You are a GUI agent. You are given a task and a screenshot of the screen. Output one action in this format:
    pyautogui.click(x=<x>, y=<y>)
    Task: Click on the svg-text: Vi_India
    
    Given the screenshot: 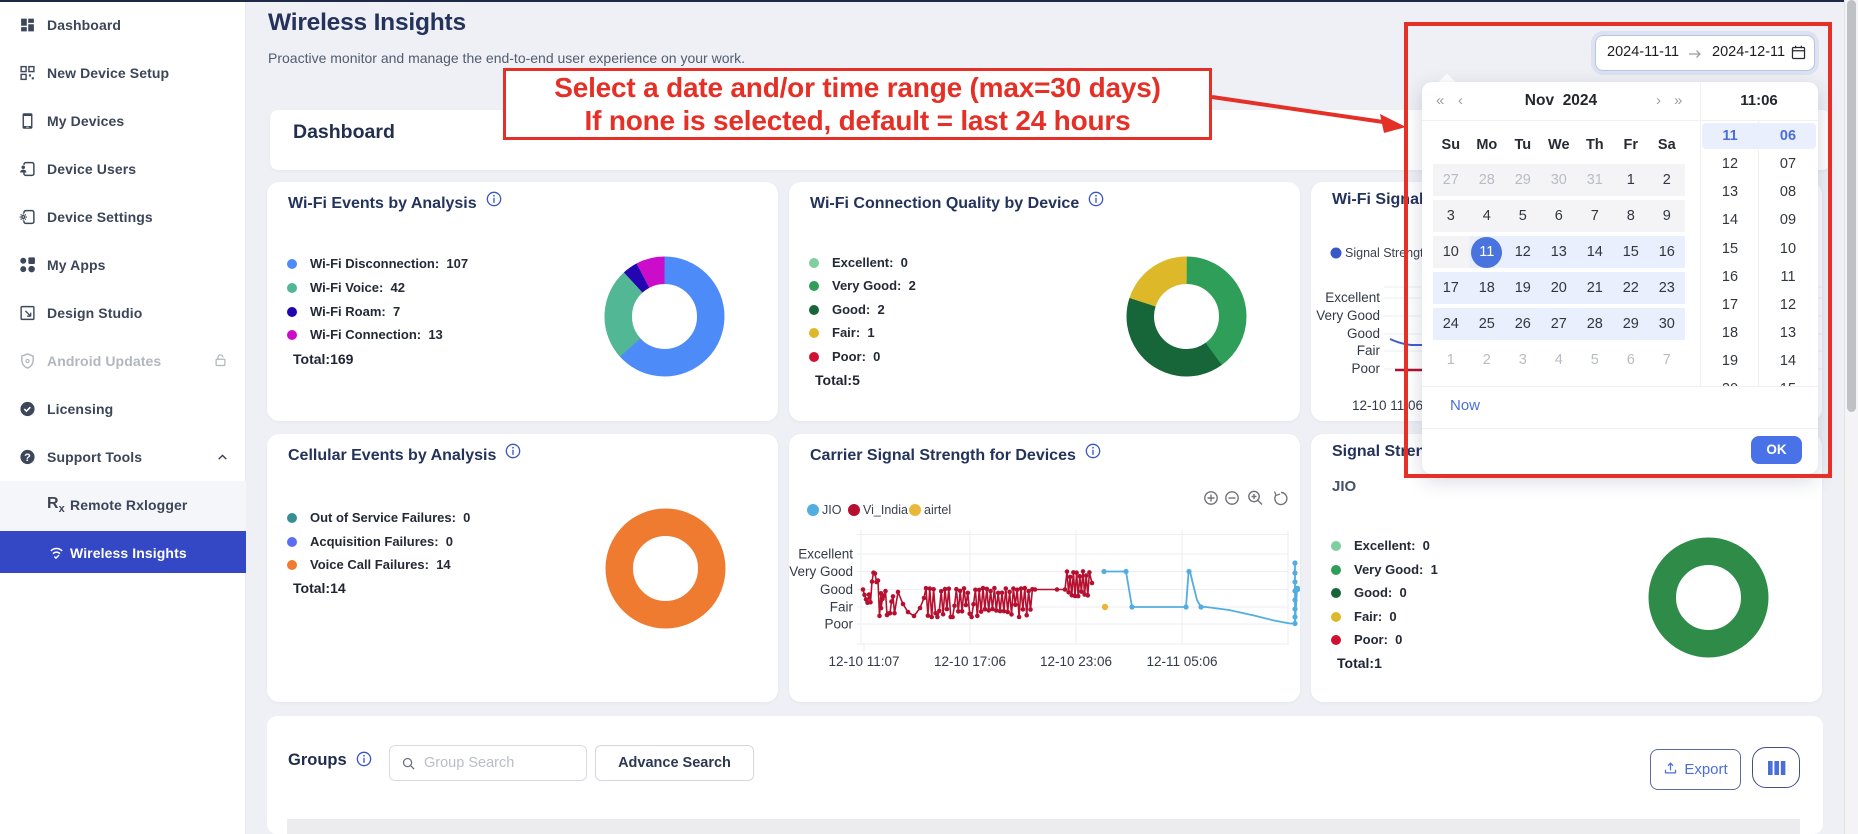 What is the action you would take?
    pyautogui.click(x=885, y=510)
    